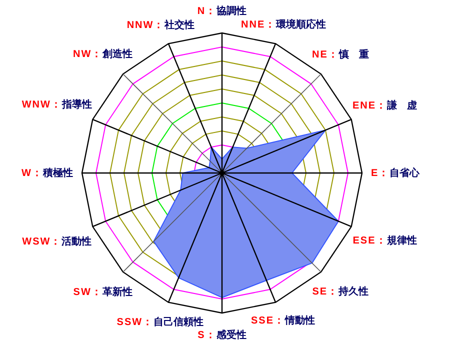 This screenshot has width=454, height=350. What do you see at coordinates (340, 292) in the screenshot?
I see `category-label: SE：持久性` at bounding box center [340, 292].